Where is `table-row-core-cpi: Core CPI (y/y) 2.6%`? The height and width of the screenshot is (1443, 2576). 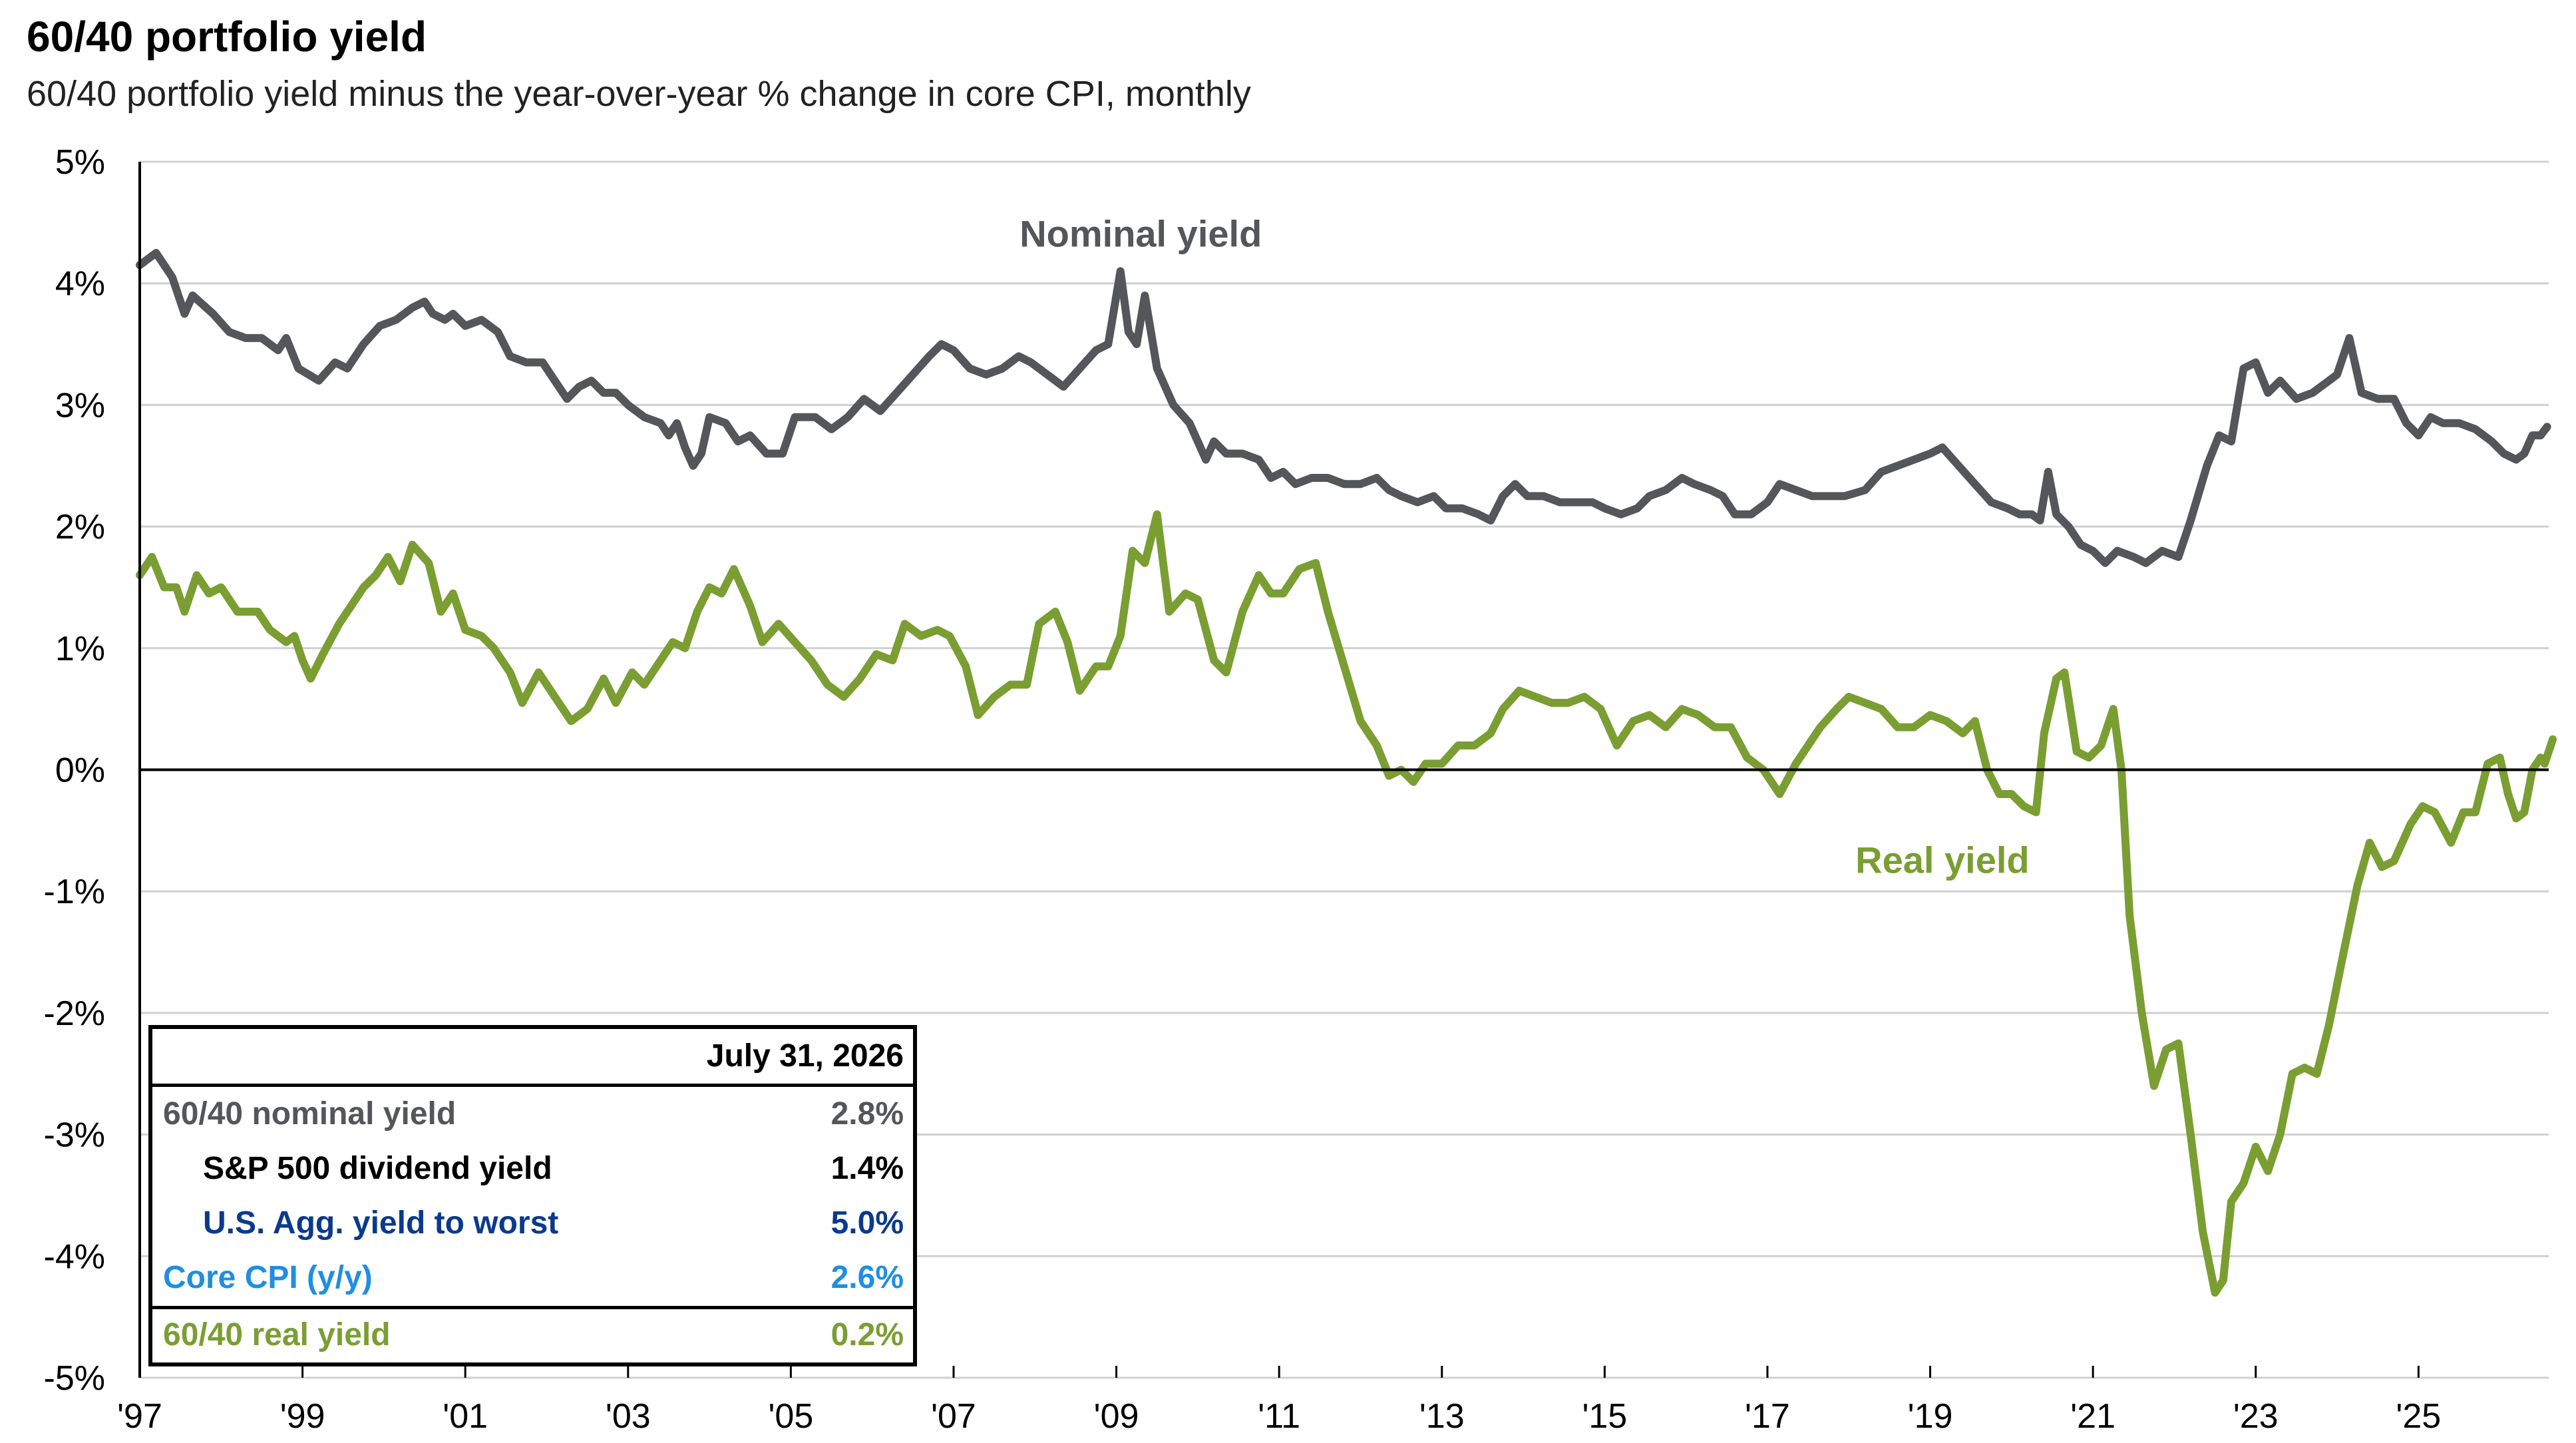 table-row-core-cpi: Core CPI (y/y) 2.6% is located at coordinates (532, 1278).